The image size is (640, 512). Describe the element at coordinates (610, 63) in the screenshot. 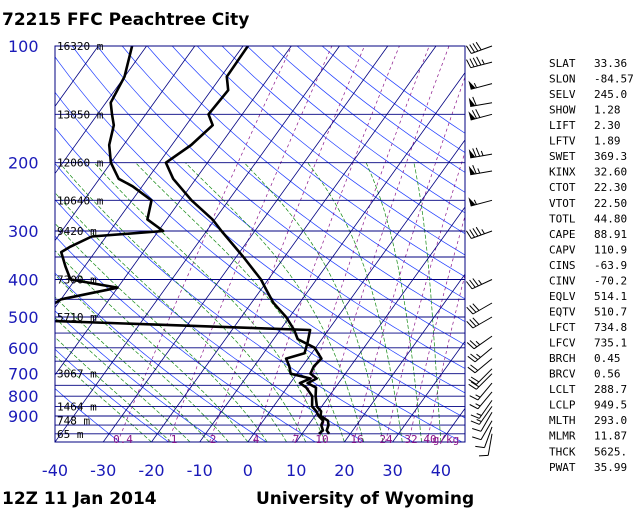

I see `index-value: 33.36` at that location.